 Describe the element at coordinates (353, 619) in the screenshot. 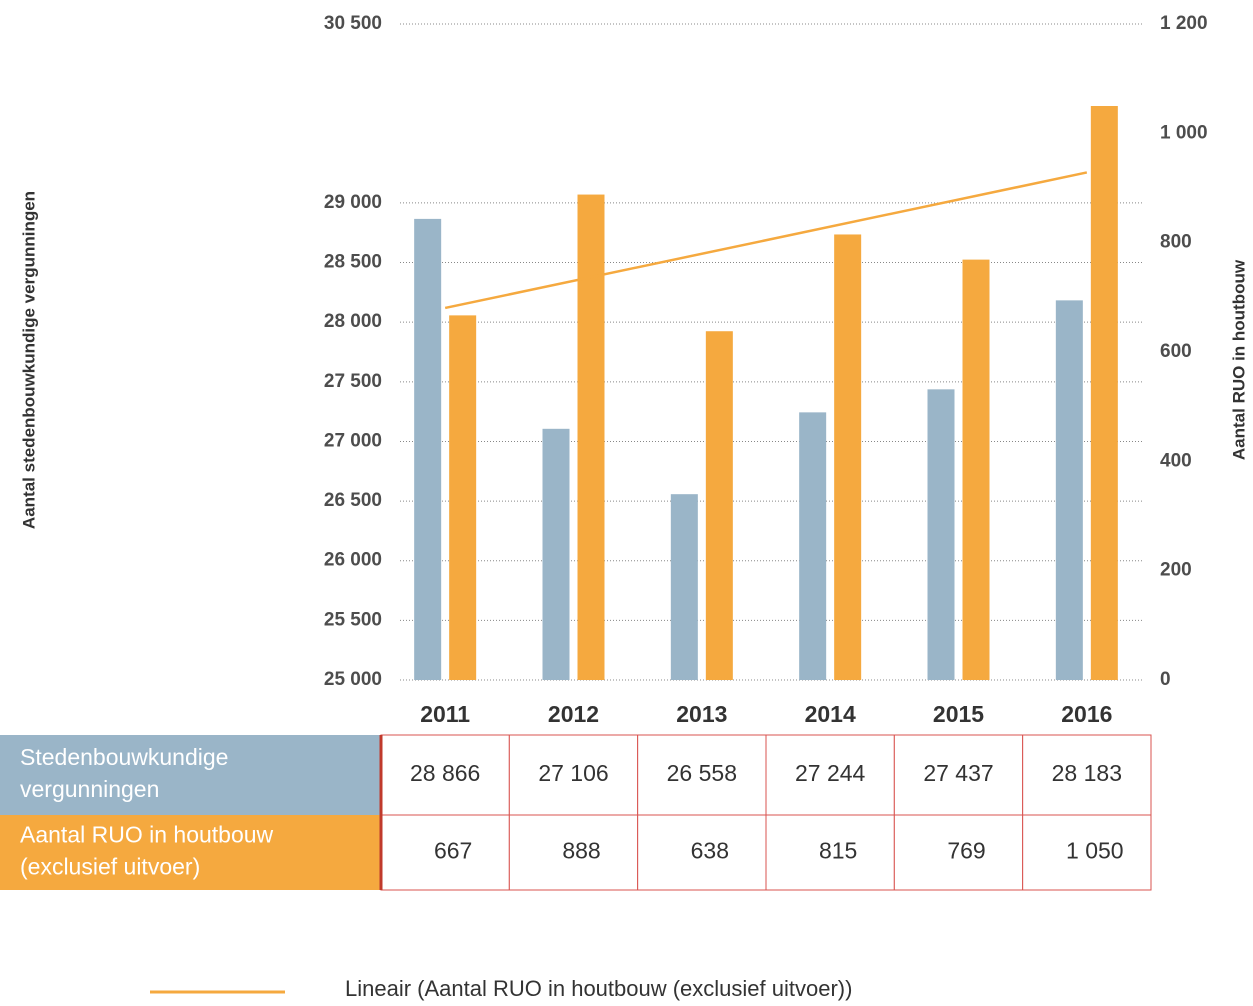

I see `y-tick-label: 25 500` at that location.